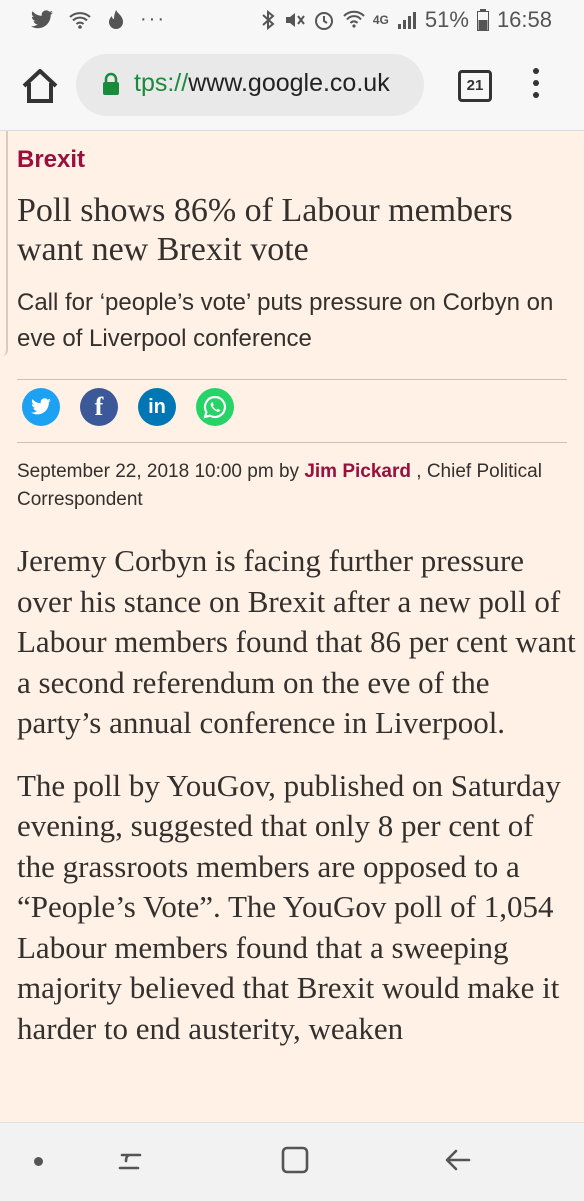  I want to click on linkedin-share-button: in, so click(157, 407).